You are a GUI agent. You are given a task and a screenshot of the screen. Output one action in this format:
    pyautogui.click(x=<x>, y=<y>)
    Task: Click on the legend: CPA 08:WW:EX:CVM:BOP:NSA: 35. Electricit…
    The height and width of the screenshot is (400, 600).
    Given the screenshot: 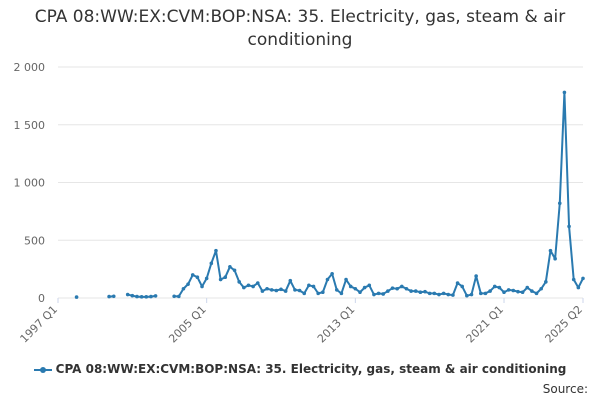 What is the action you would take?
    pyautogui.click(x=300, y=369)
    